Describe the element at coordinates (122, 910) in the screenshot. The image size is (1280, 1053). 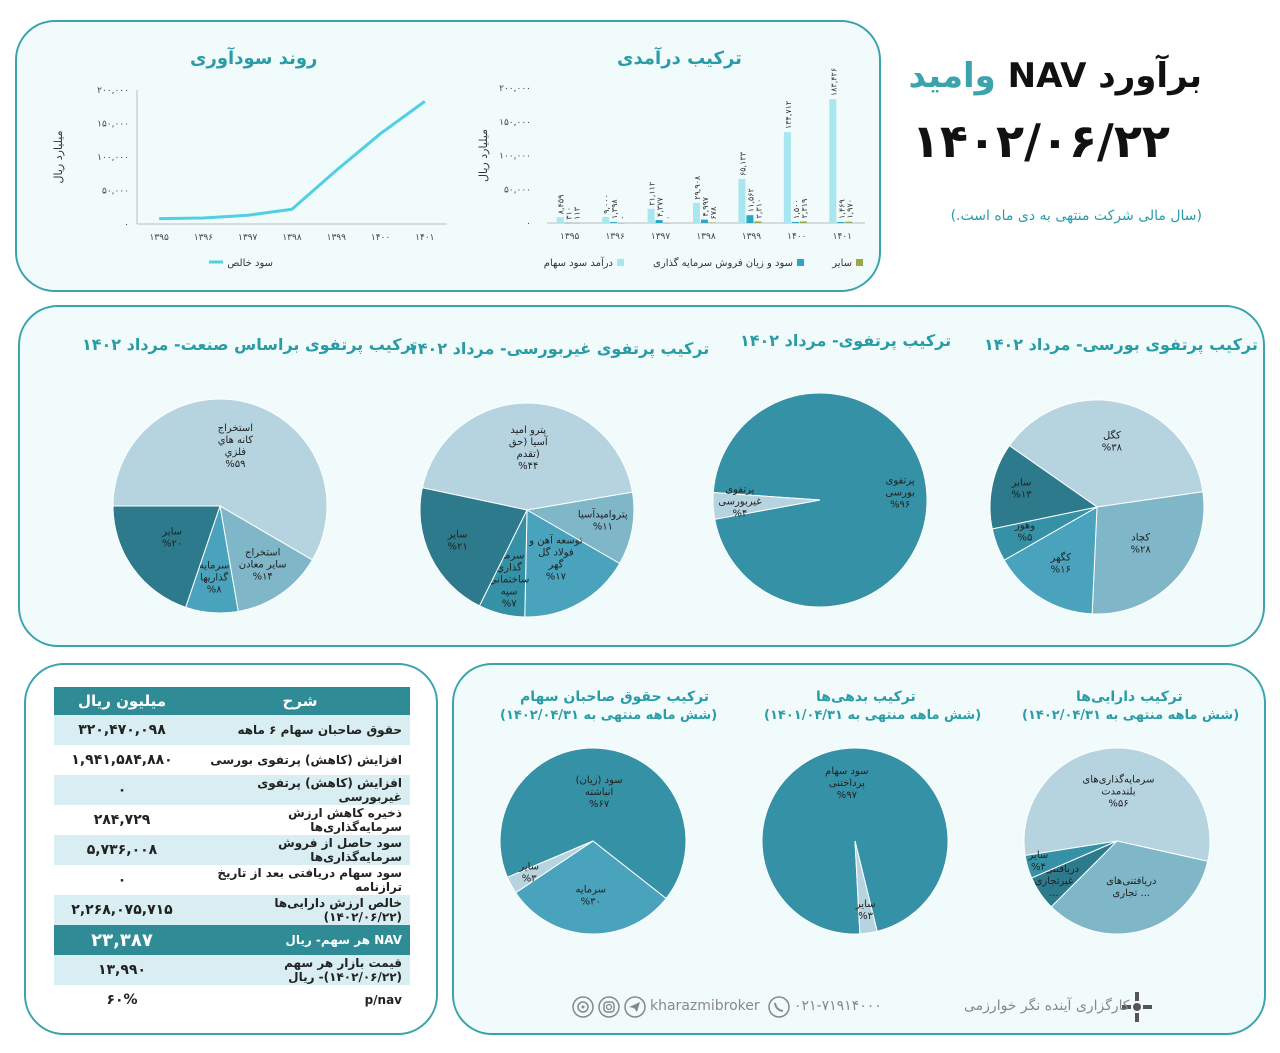
I see `row-value: ۲,۲۶۸,۰۷۵,۷۱۵` at that location.